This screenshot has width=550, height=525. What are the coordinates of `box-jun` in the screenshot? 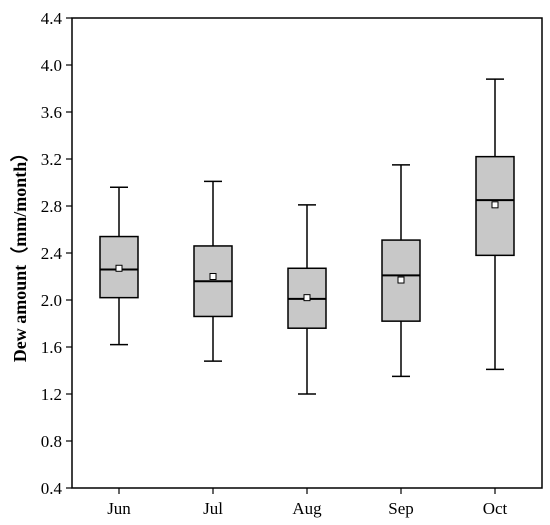 It's located at (119, 266).